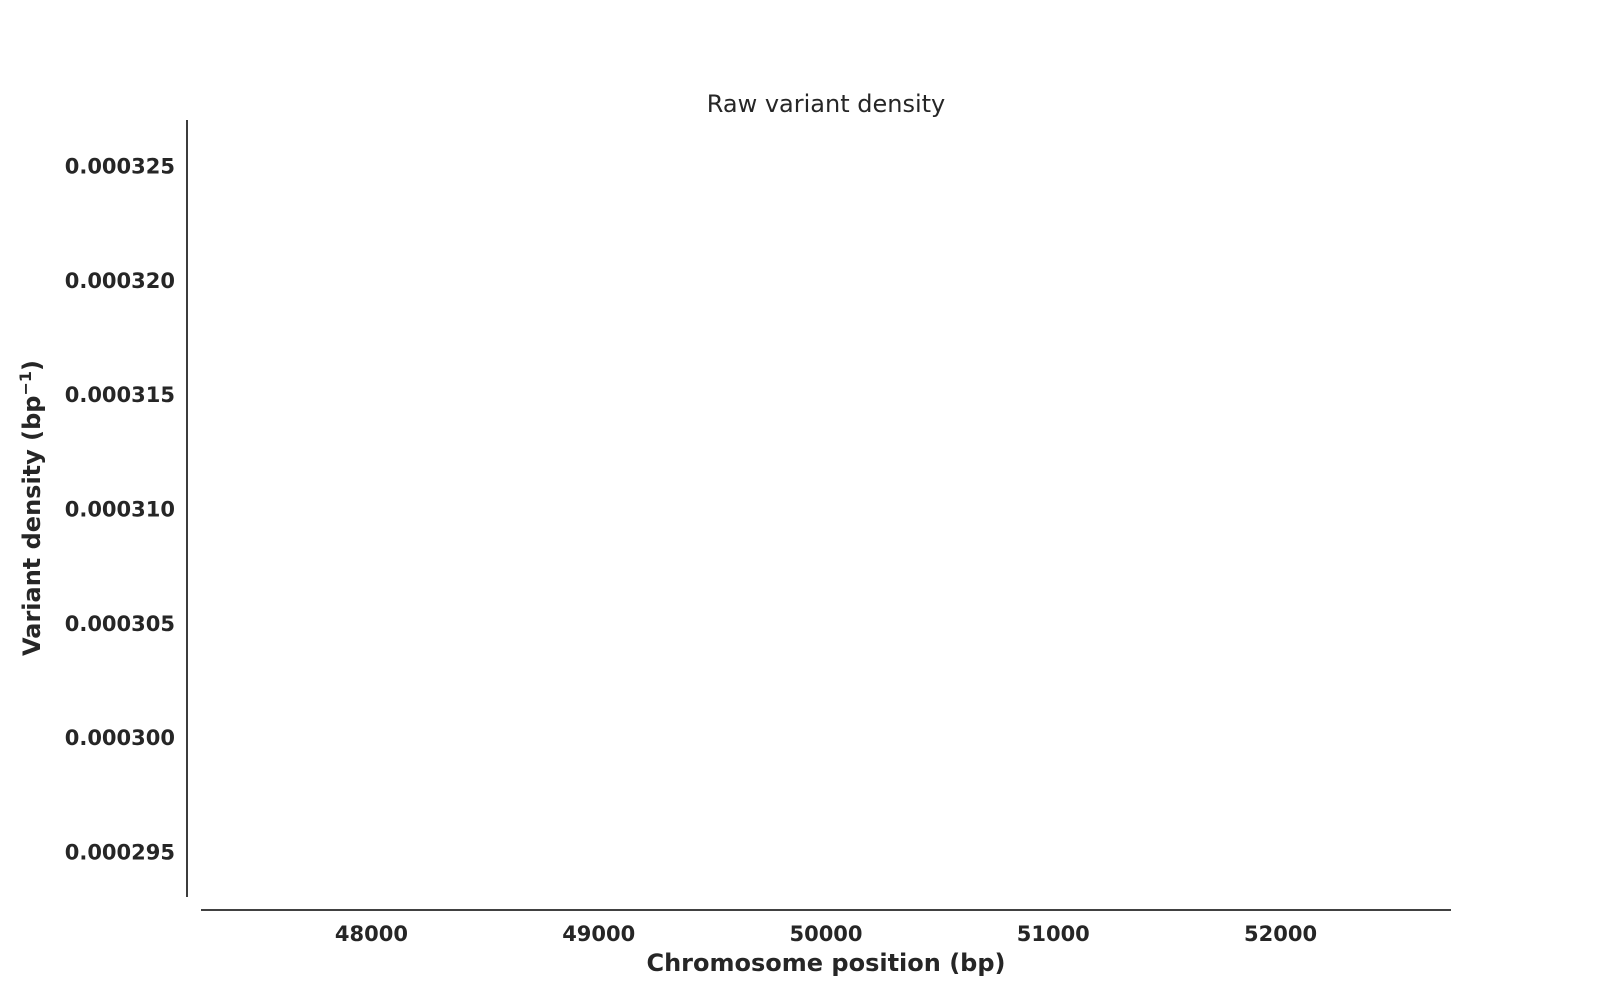 The width and height of the screenshot is (1600, 1000). Describe the element at coordinates (825, 963) in the screenshot. I see `x-axis-label: Chromosome position (bp)` at that location.